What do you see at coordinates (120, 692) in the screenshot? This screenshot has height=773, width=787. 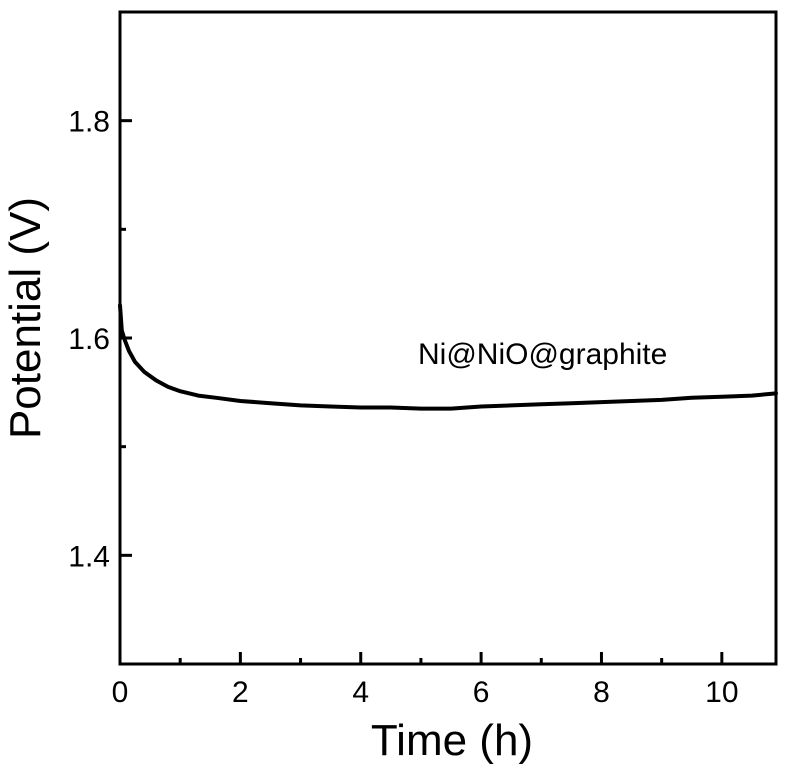 I see `x-tick-label: 0` at bounding box center [120, 692].